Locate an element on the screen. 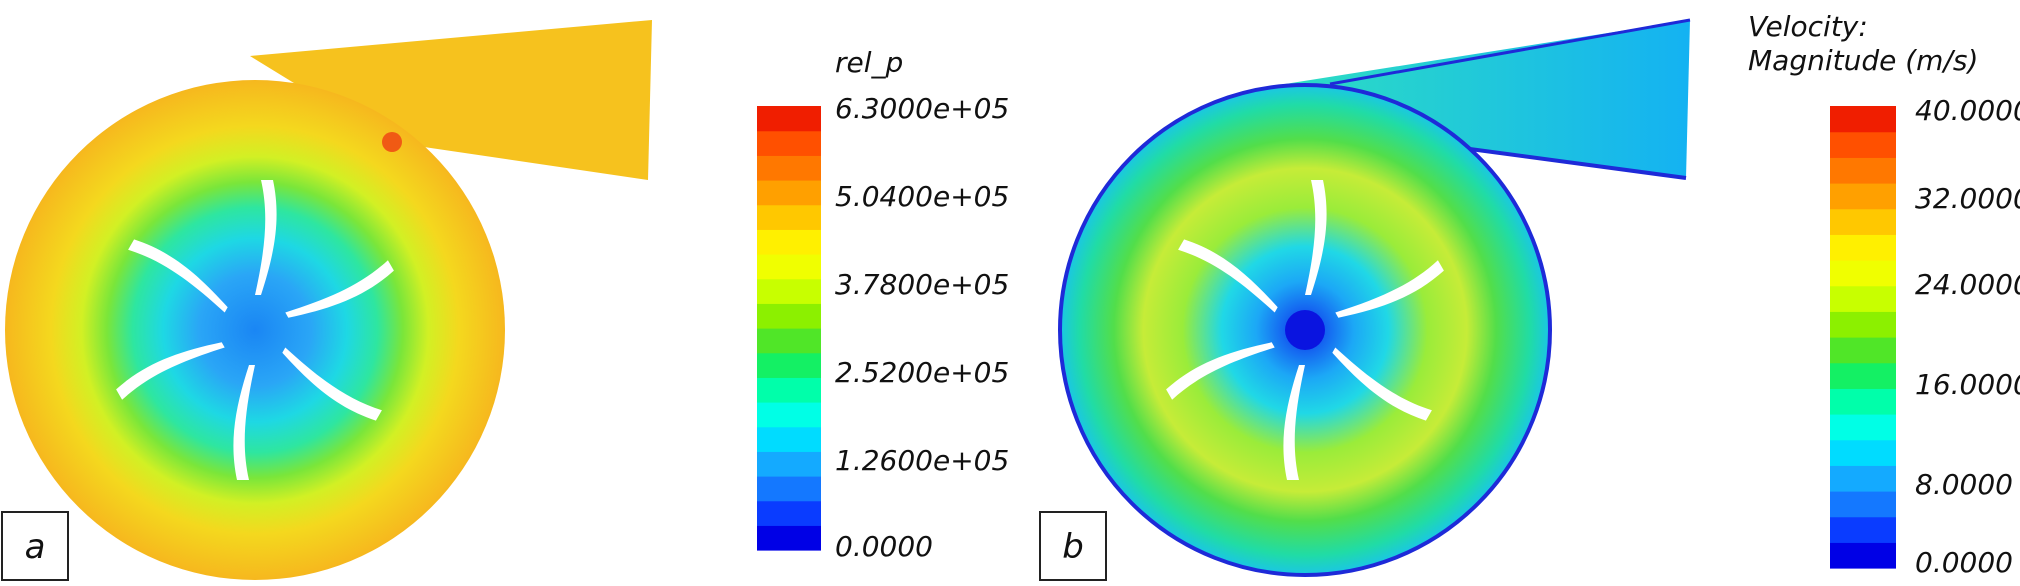 Image resolution: width=2020 pixels, height=586 pixels. colorbar-a is located at coordinates (789, 328).